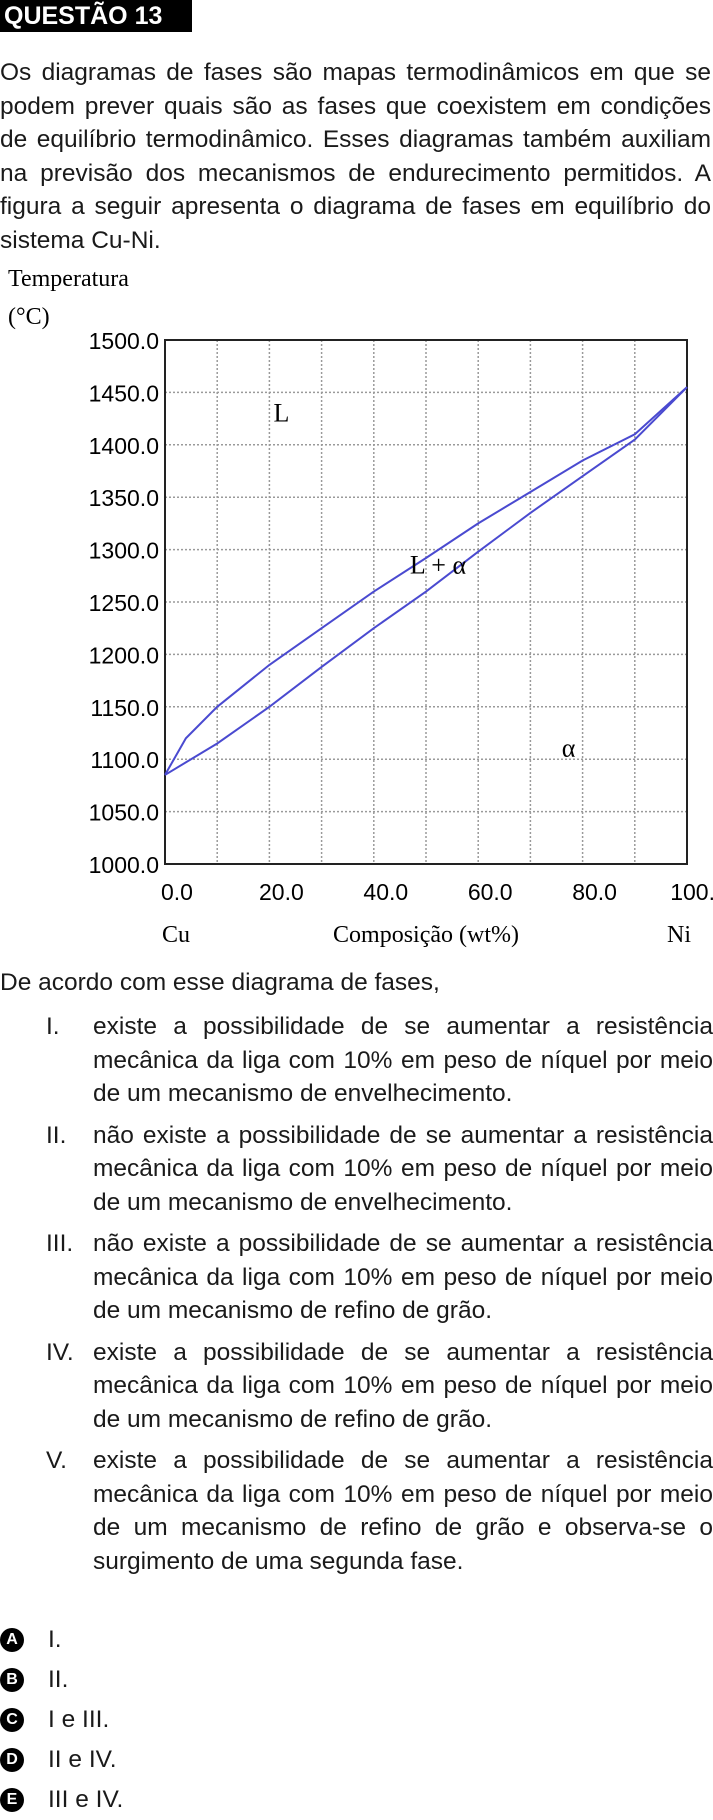  What do you see at coordinates (385, 892) in the screenshot?
I see `x-tick-label: 40.0` at bounding box center [385, 892].